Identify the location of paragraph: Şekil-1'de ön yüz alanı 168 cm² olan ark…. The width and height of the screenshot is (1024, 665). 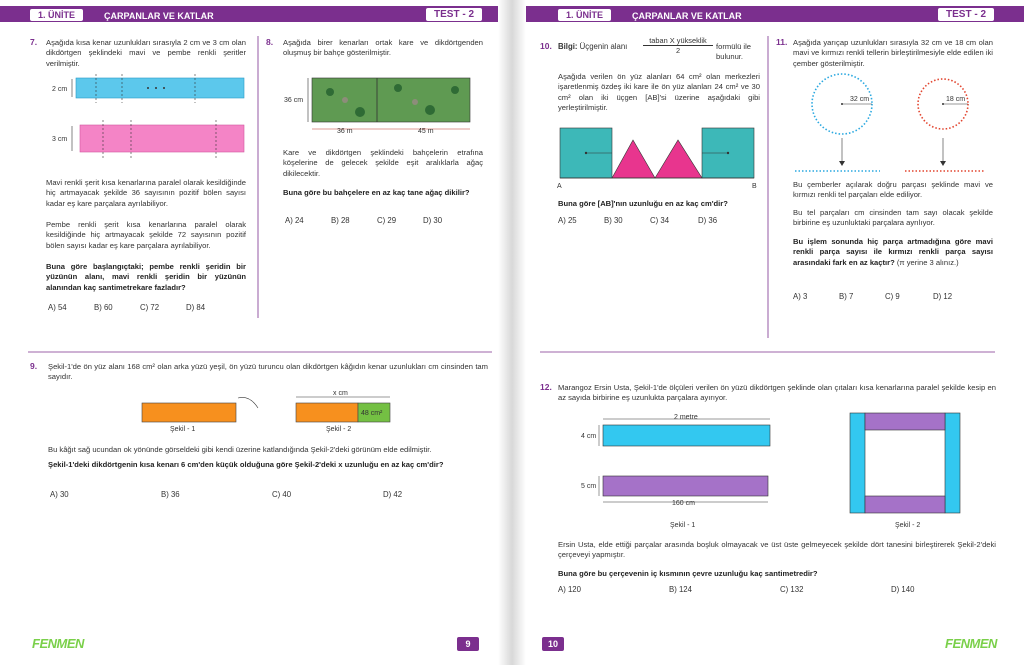
(268, 372).